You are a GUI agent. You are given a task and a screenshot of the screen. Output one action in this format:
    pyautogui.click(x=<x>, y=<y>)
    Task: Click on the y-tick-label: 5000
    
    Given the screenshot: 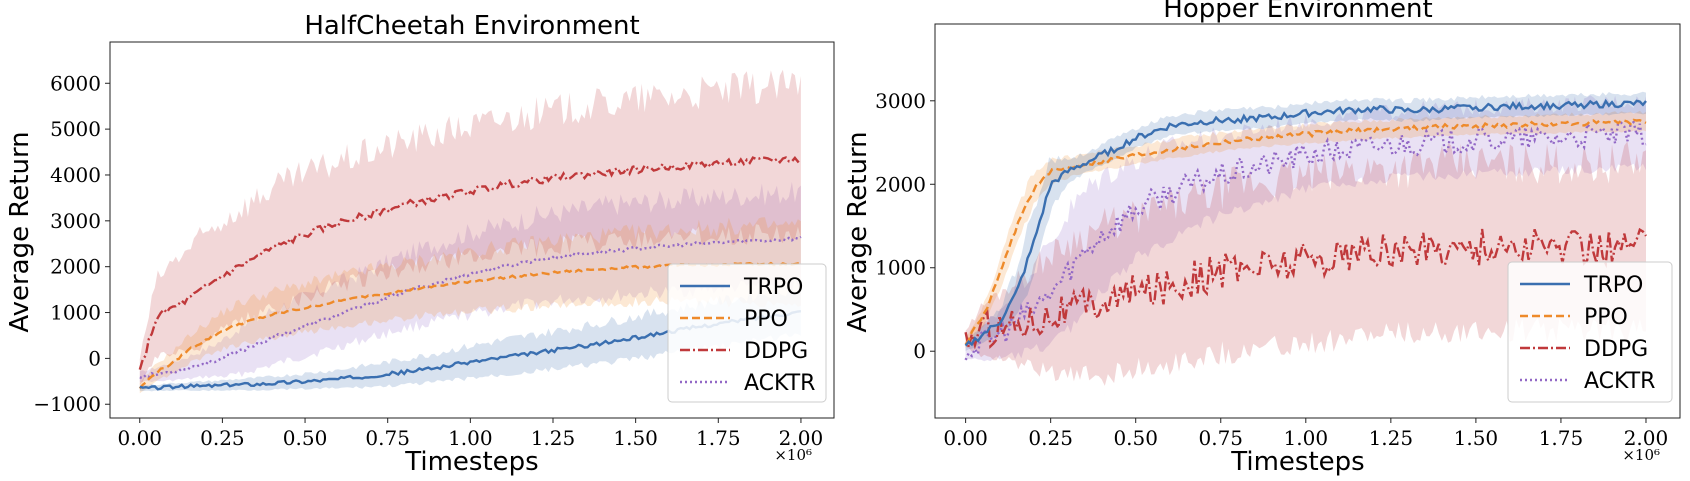 What is the action you would take?
    pyautogui.click(x=75, y=129)
    